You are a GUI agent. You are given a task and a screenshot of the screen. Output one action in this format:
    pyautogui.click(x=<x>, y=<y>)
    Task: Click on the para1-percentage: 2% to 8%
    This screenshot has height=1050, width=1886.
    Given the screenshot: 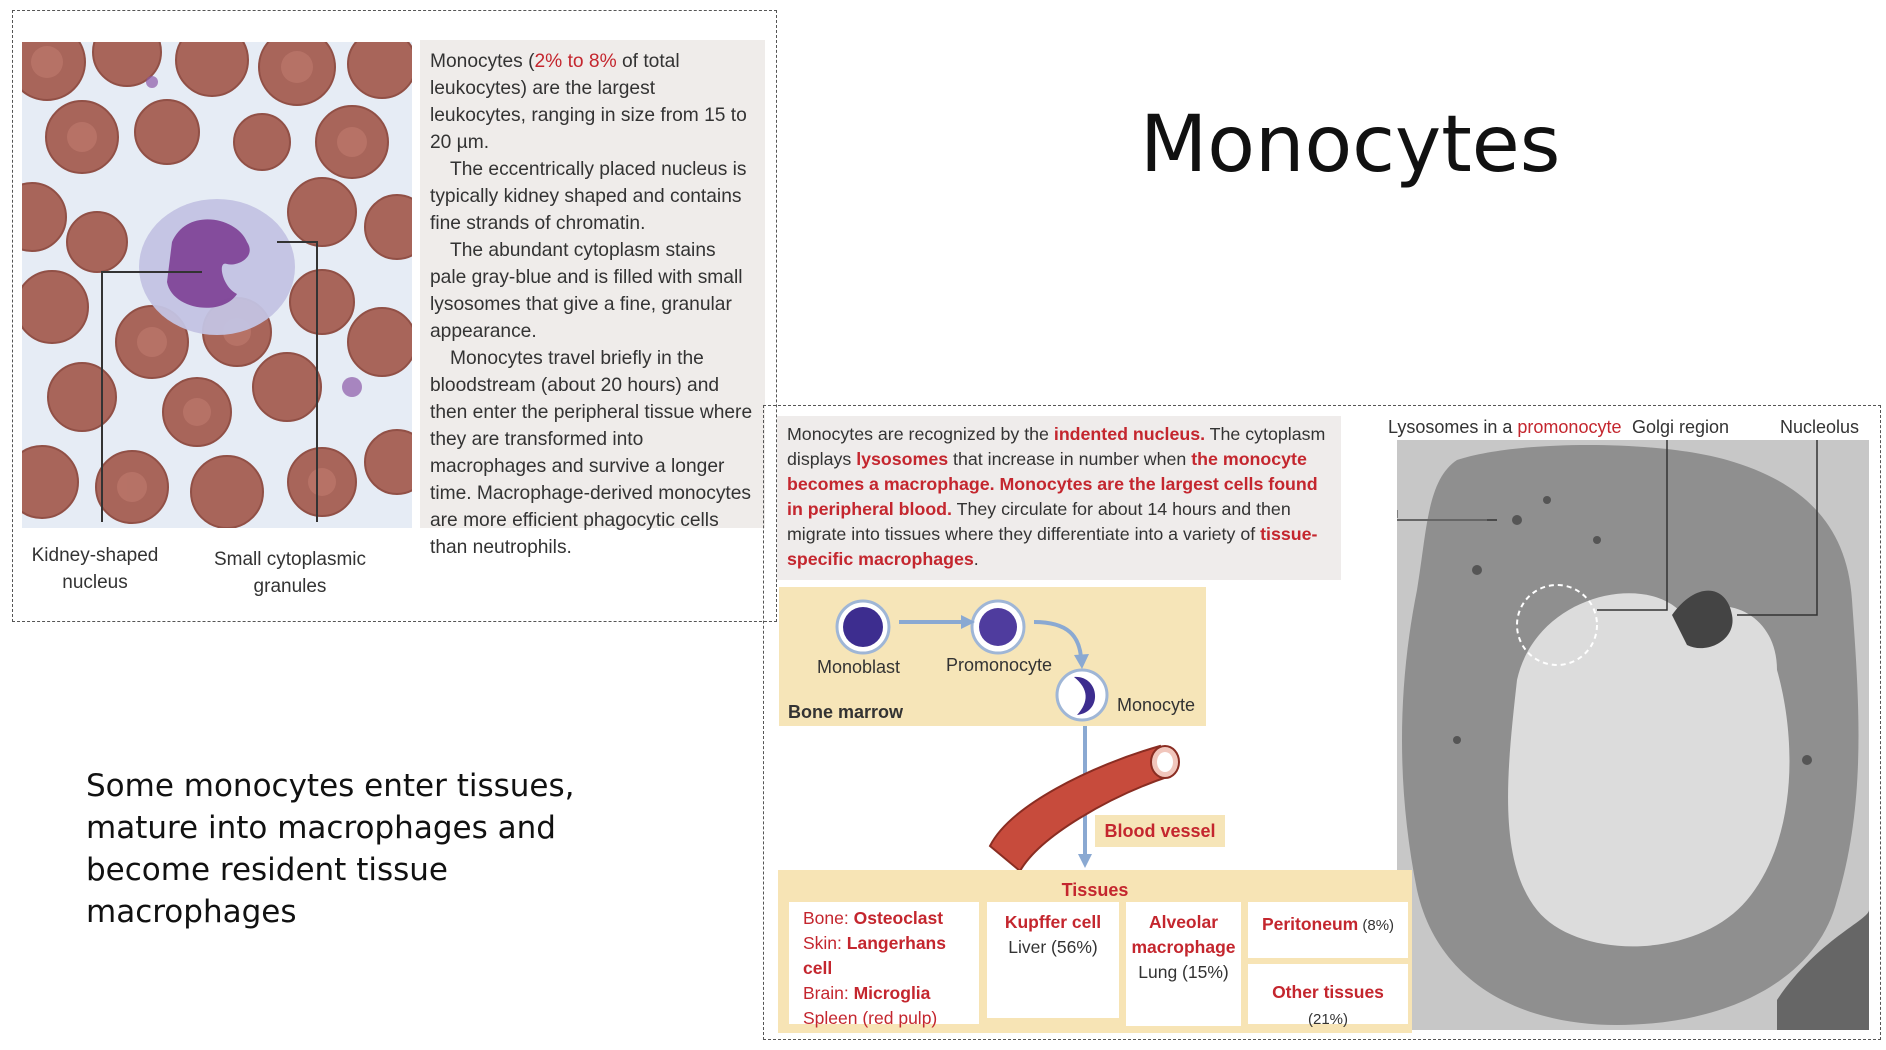 What is the action you would take?
    pyautogui.click(x=575, y=61)
    